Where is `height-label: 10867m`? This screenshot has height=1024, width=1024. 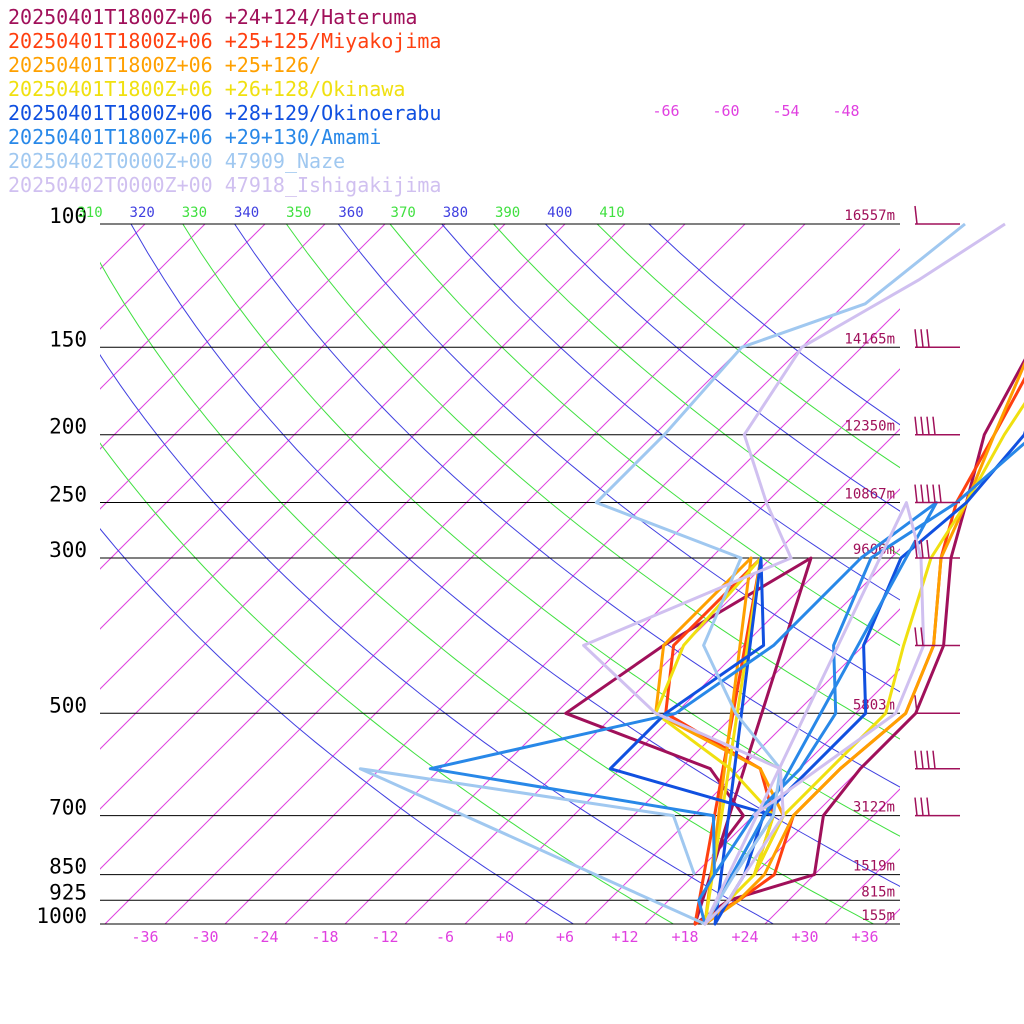
height-label: 10867m is located at coordinates (869, 495).